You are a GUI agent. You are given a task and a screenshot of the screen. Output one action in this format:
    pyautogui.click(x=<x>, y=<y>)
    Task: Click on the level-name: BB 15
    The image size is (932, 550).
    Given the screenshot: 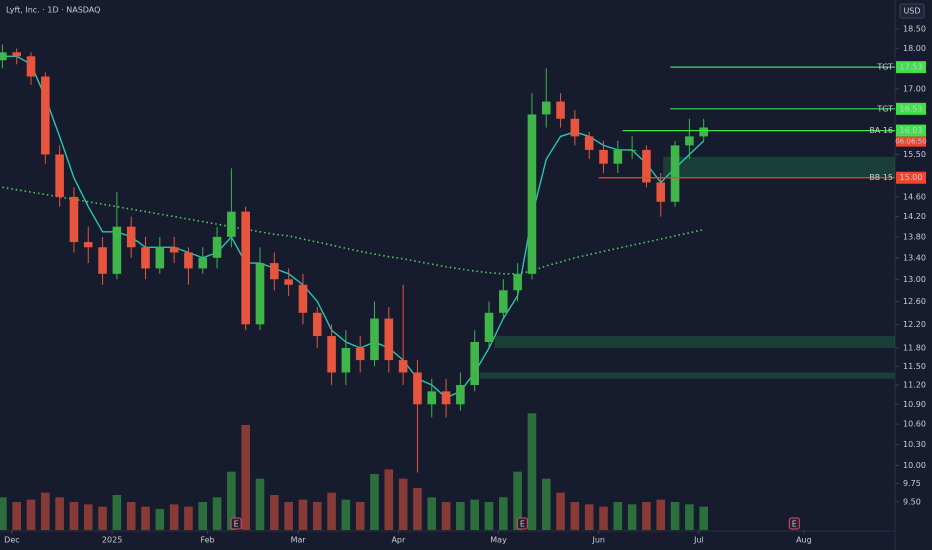 What is the action you would take?
    pyautogui.click(x=881, y=177)
    